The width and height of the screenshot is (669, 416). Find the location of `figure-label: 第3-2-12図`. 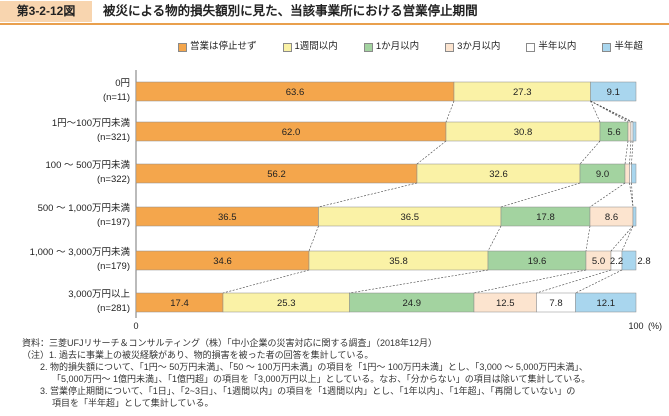

figure-label: 第3-2-12図 is located at coordinates (46, 11).